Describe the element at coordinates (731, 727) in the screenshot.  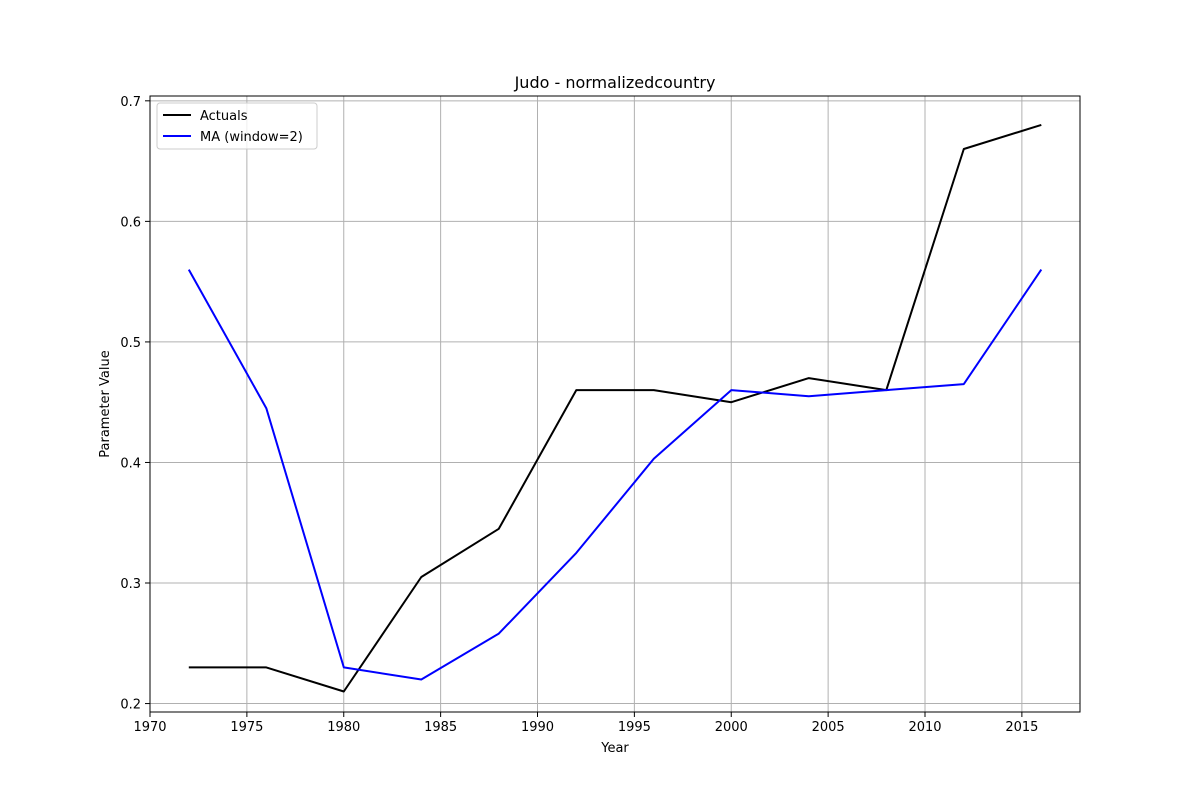
I see `x-tick-label: 2000` at that location.